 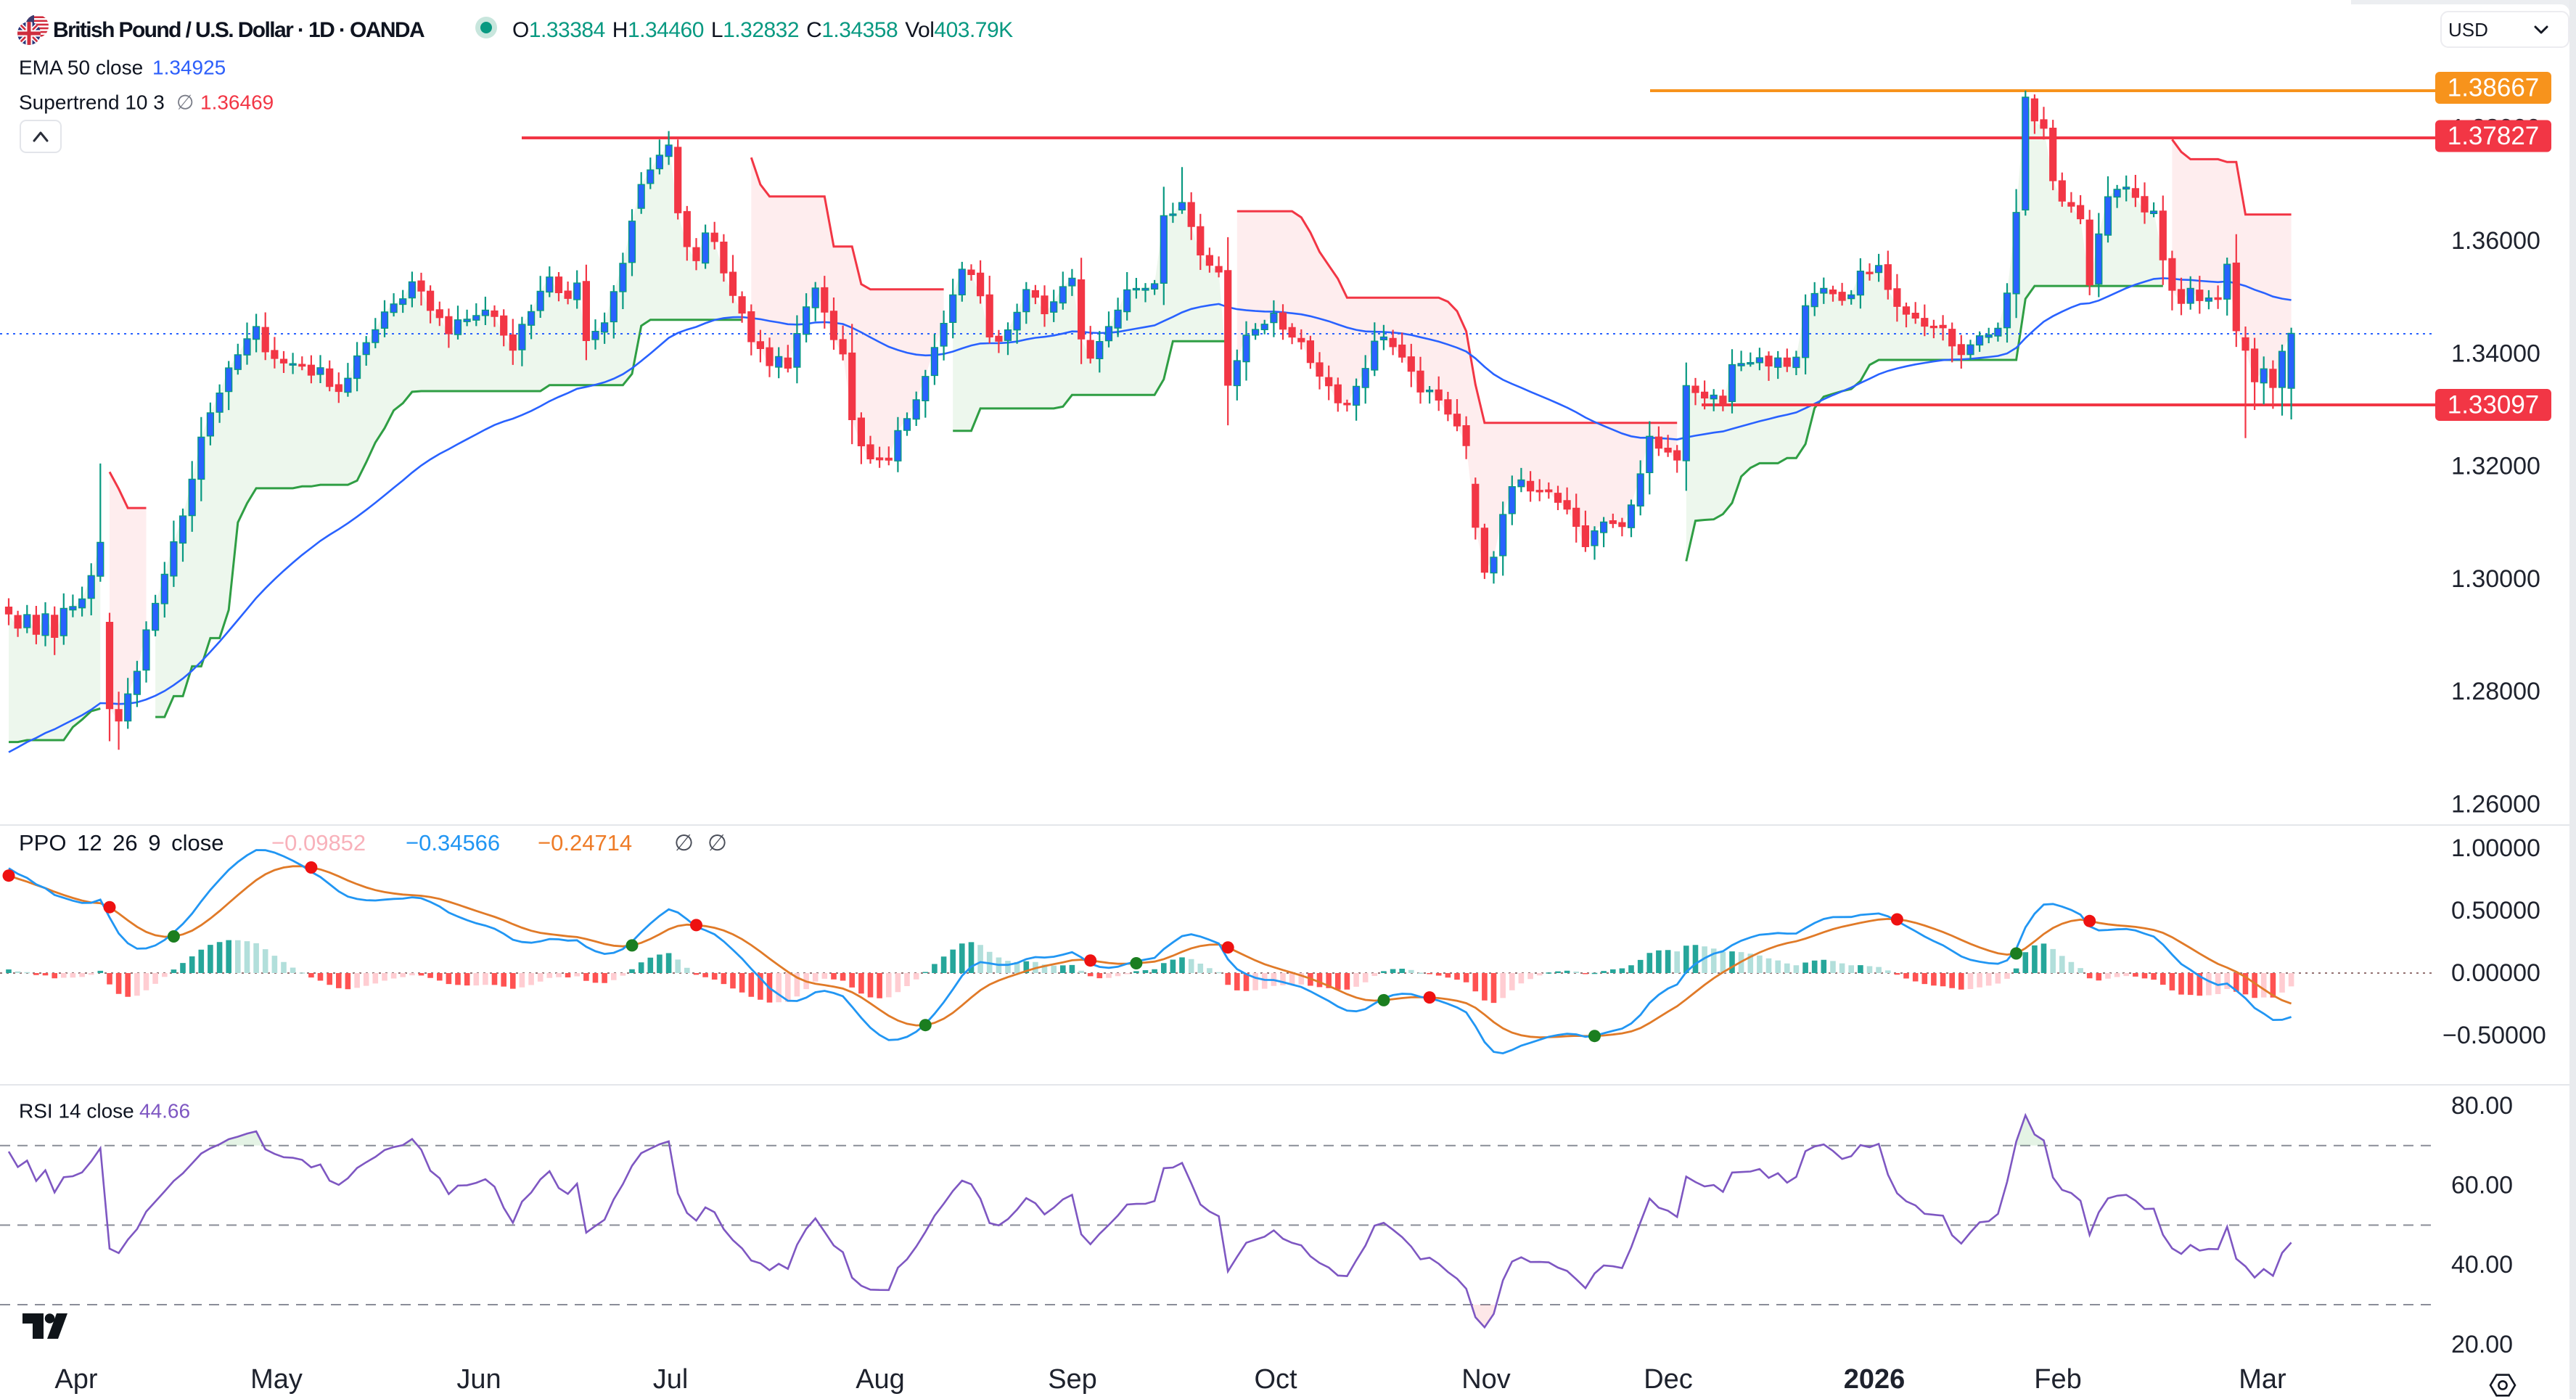 What do you see at coordinates (1668, 1379) in the screenshot?
I see `svg-text: Dec` at bounding box center [1668, 1379].